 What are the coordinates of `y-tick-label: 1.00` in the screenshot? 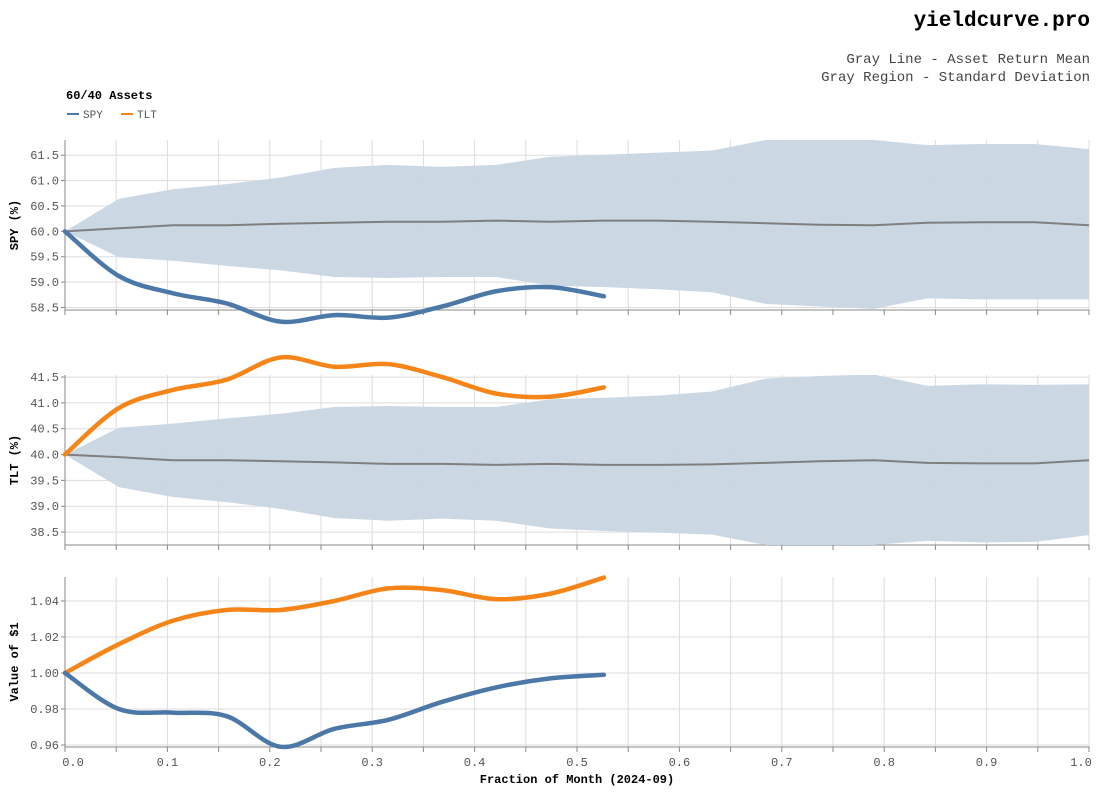 It's located at (44, 674).